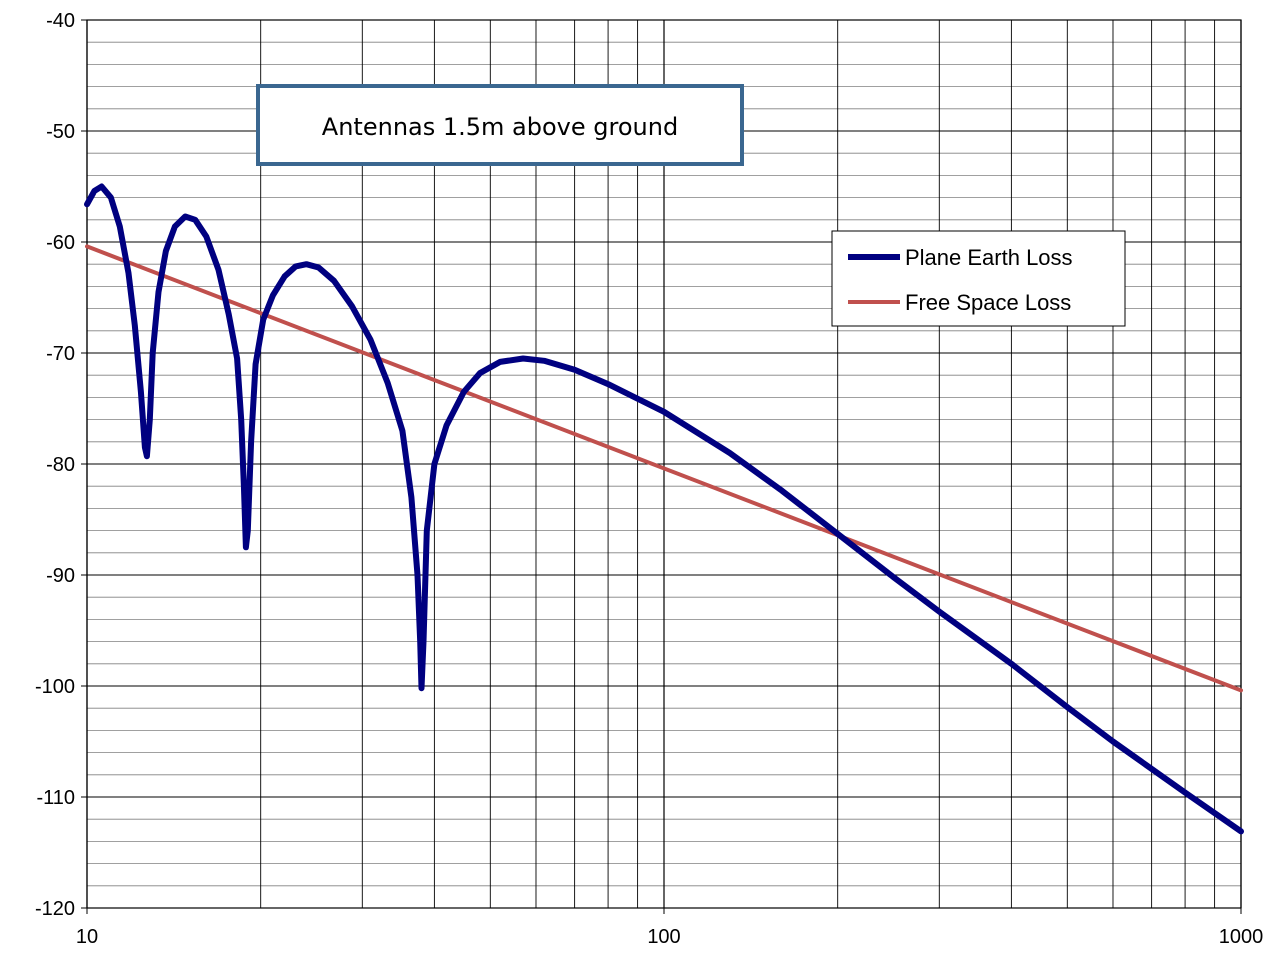 The height and width of the screenshot is (961, 1281). What do you see at coordinates (1241, 937) in the screenshot?
I see `x-tick-label: 1000` at bounding box center [1241, 937].